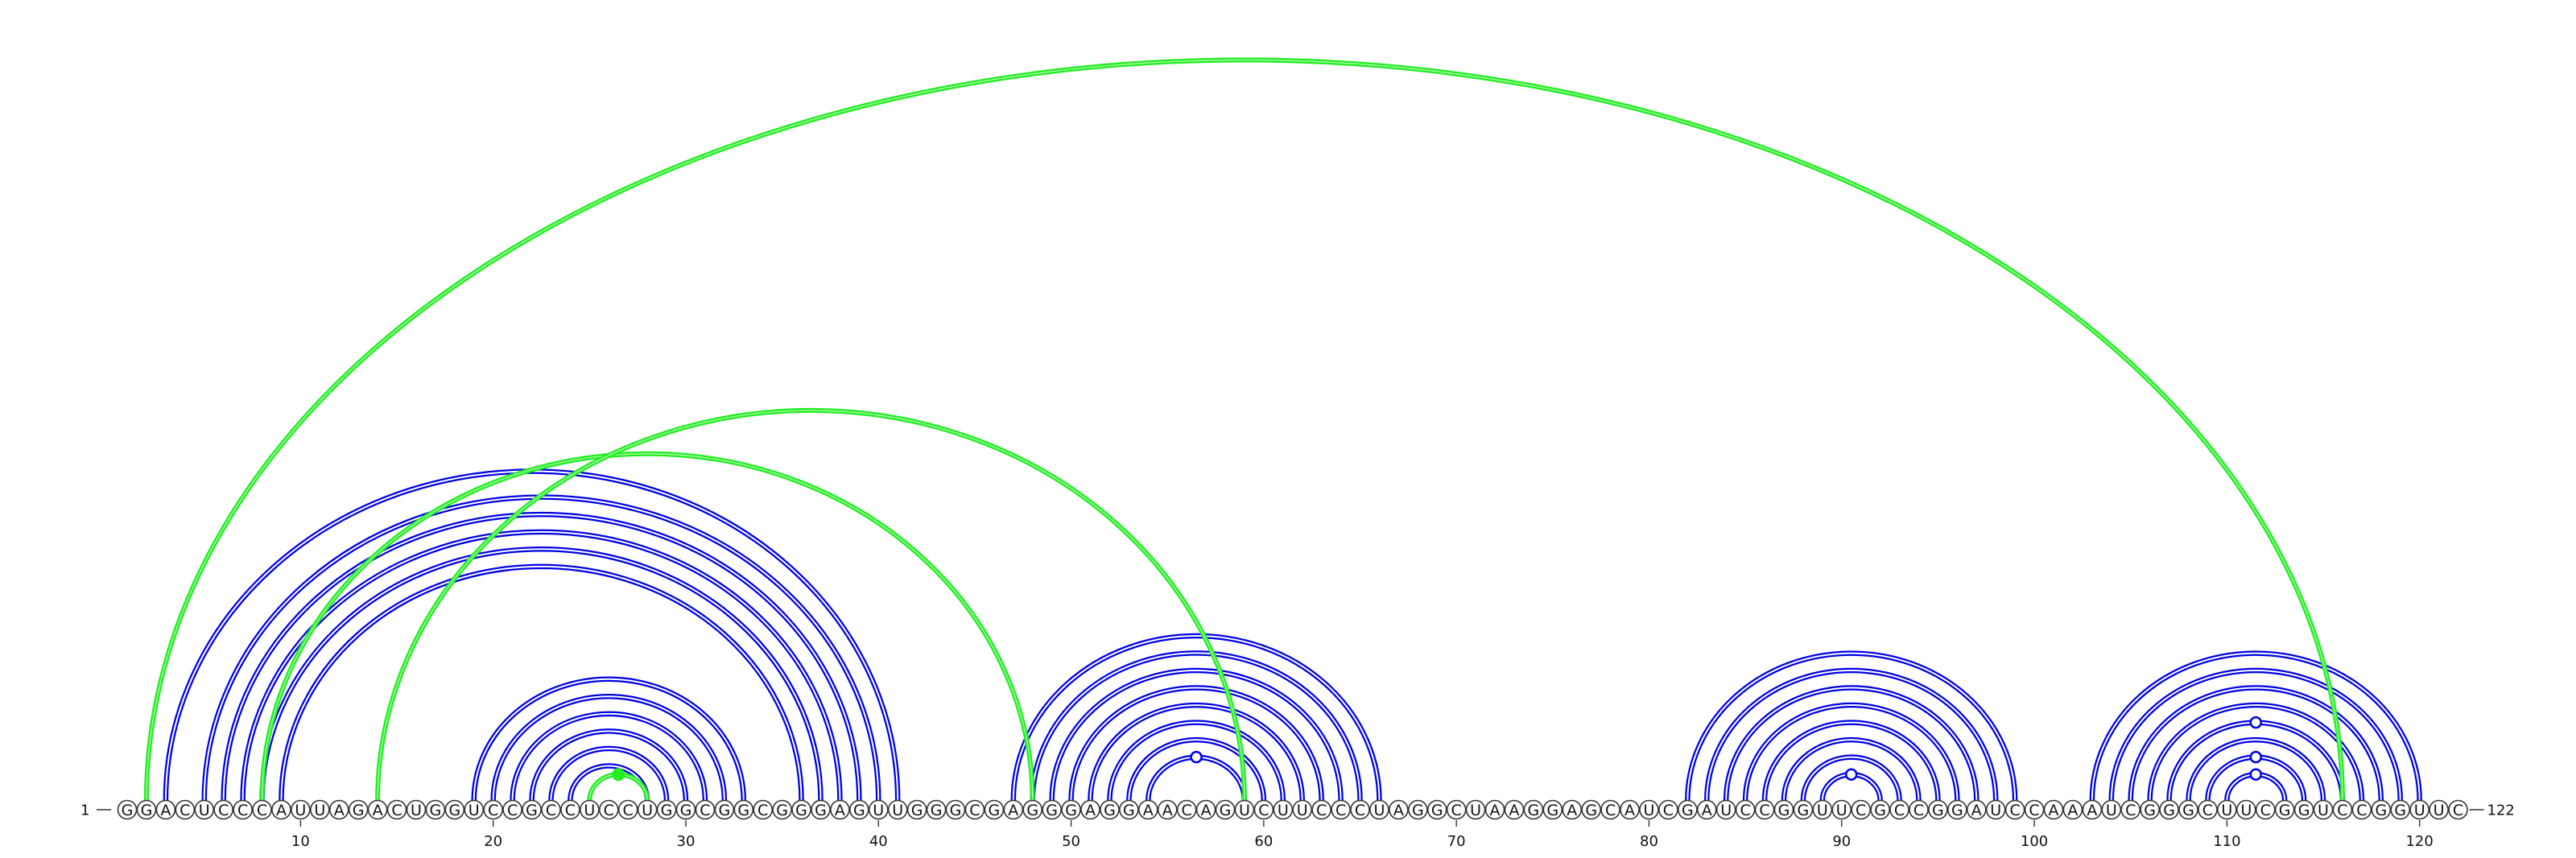 The image size is (2576, 858). I want to click on alt-pair-arc-gap, so click(647, 627).